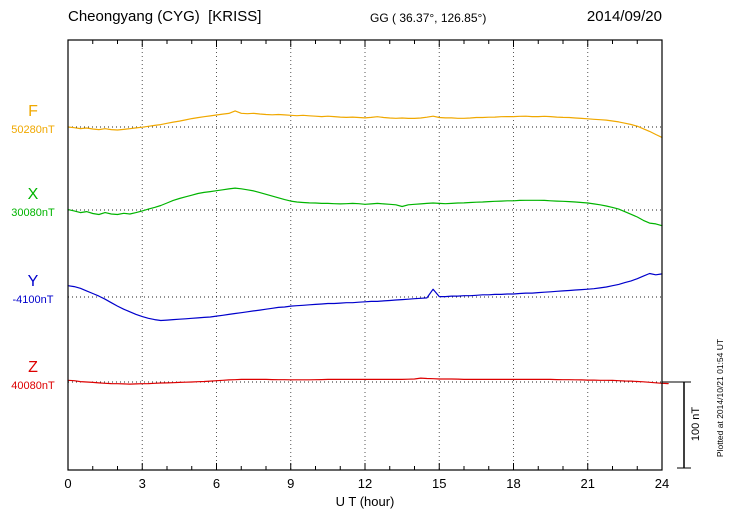 The image size is (730, 520). I want to click on series-baseline-z: 40080nT, so click(33, 386).